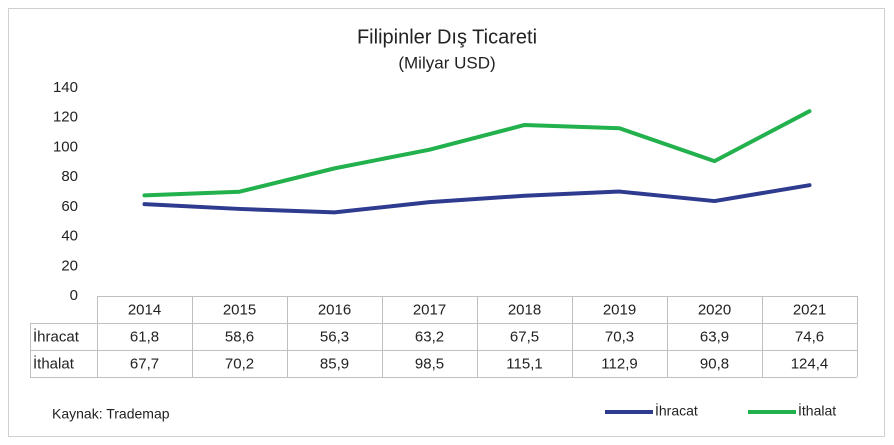 This screenshot has width=894, height=445. What do you see at coordinates (74, 295) in the screenshot?
I see `y-tick-label: 0` at bounding box center [74, 295].